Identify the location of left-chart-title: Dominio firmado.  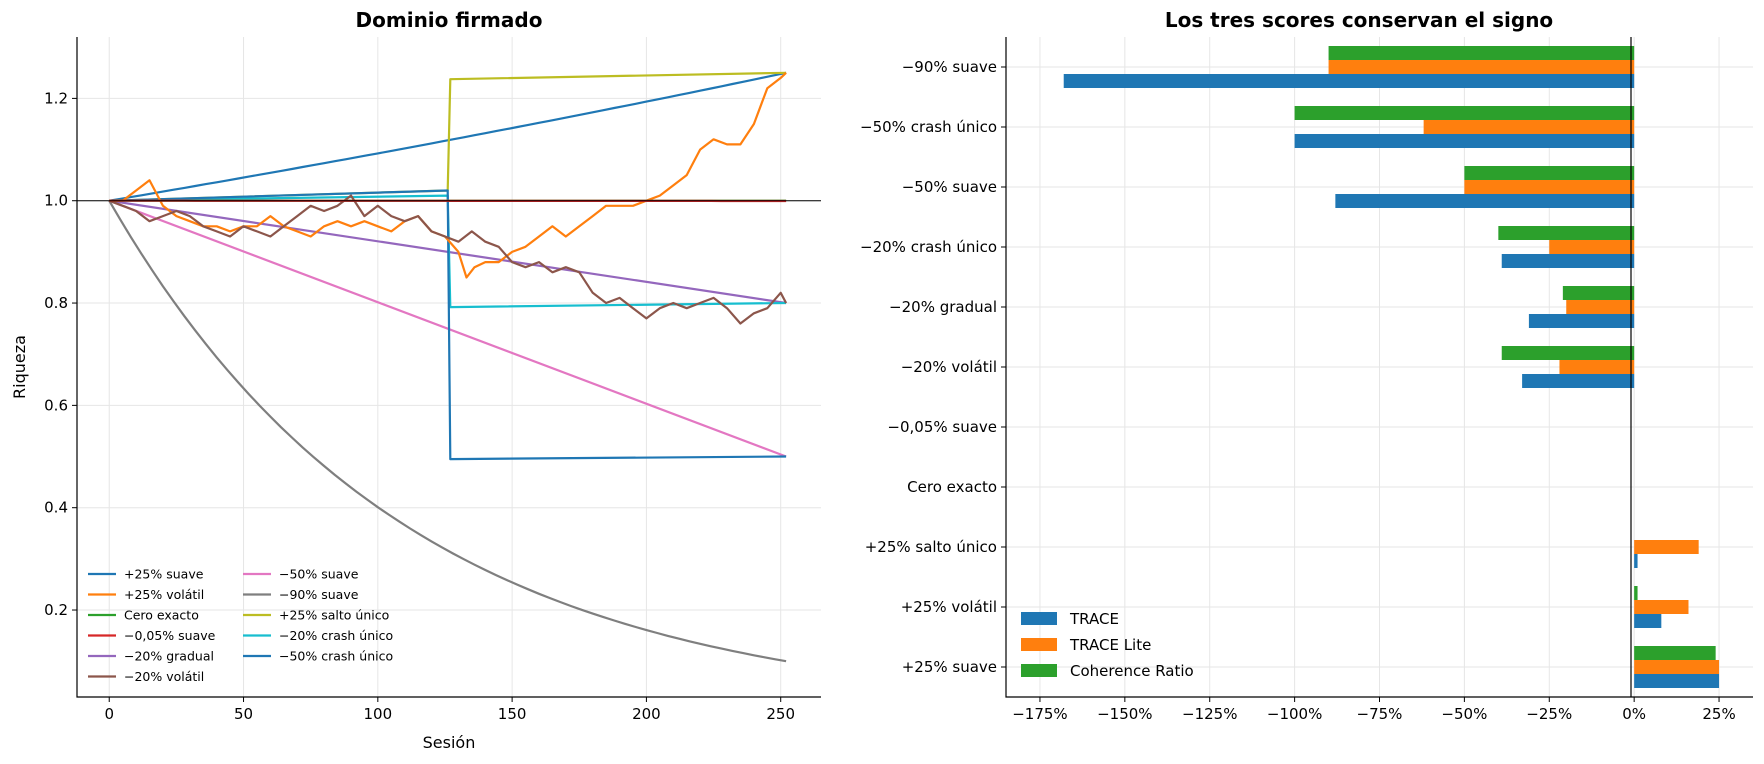
(449, 20).